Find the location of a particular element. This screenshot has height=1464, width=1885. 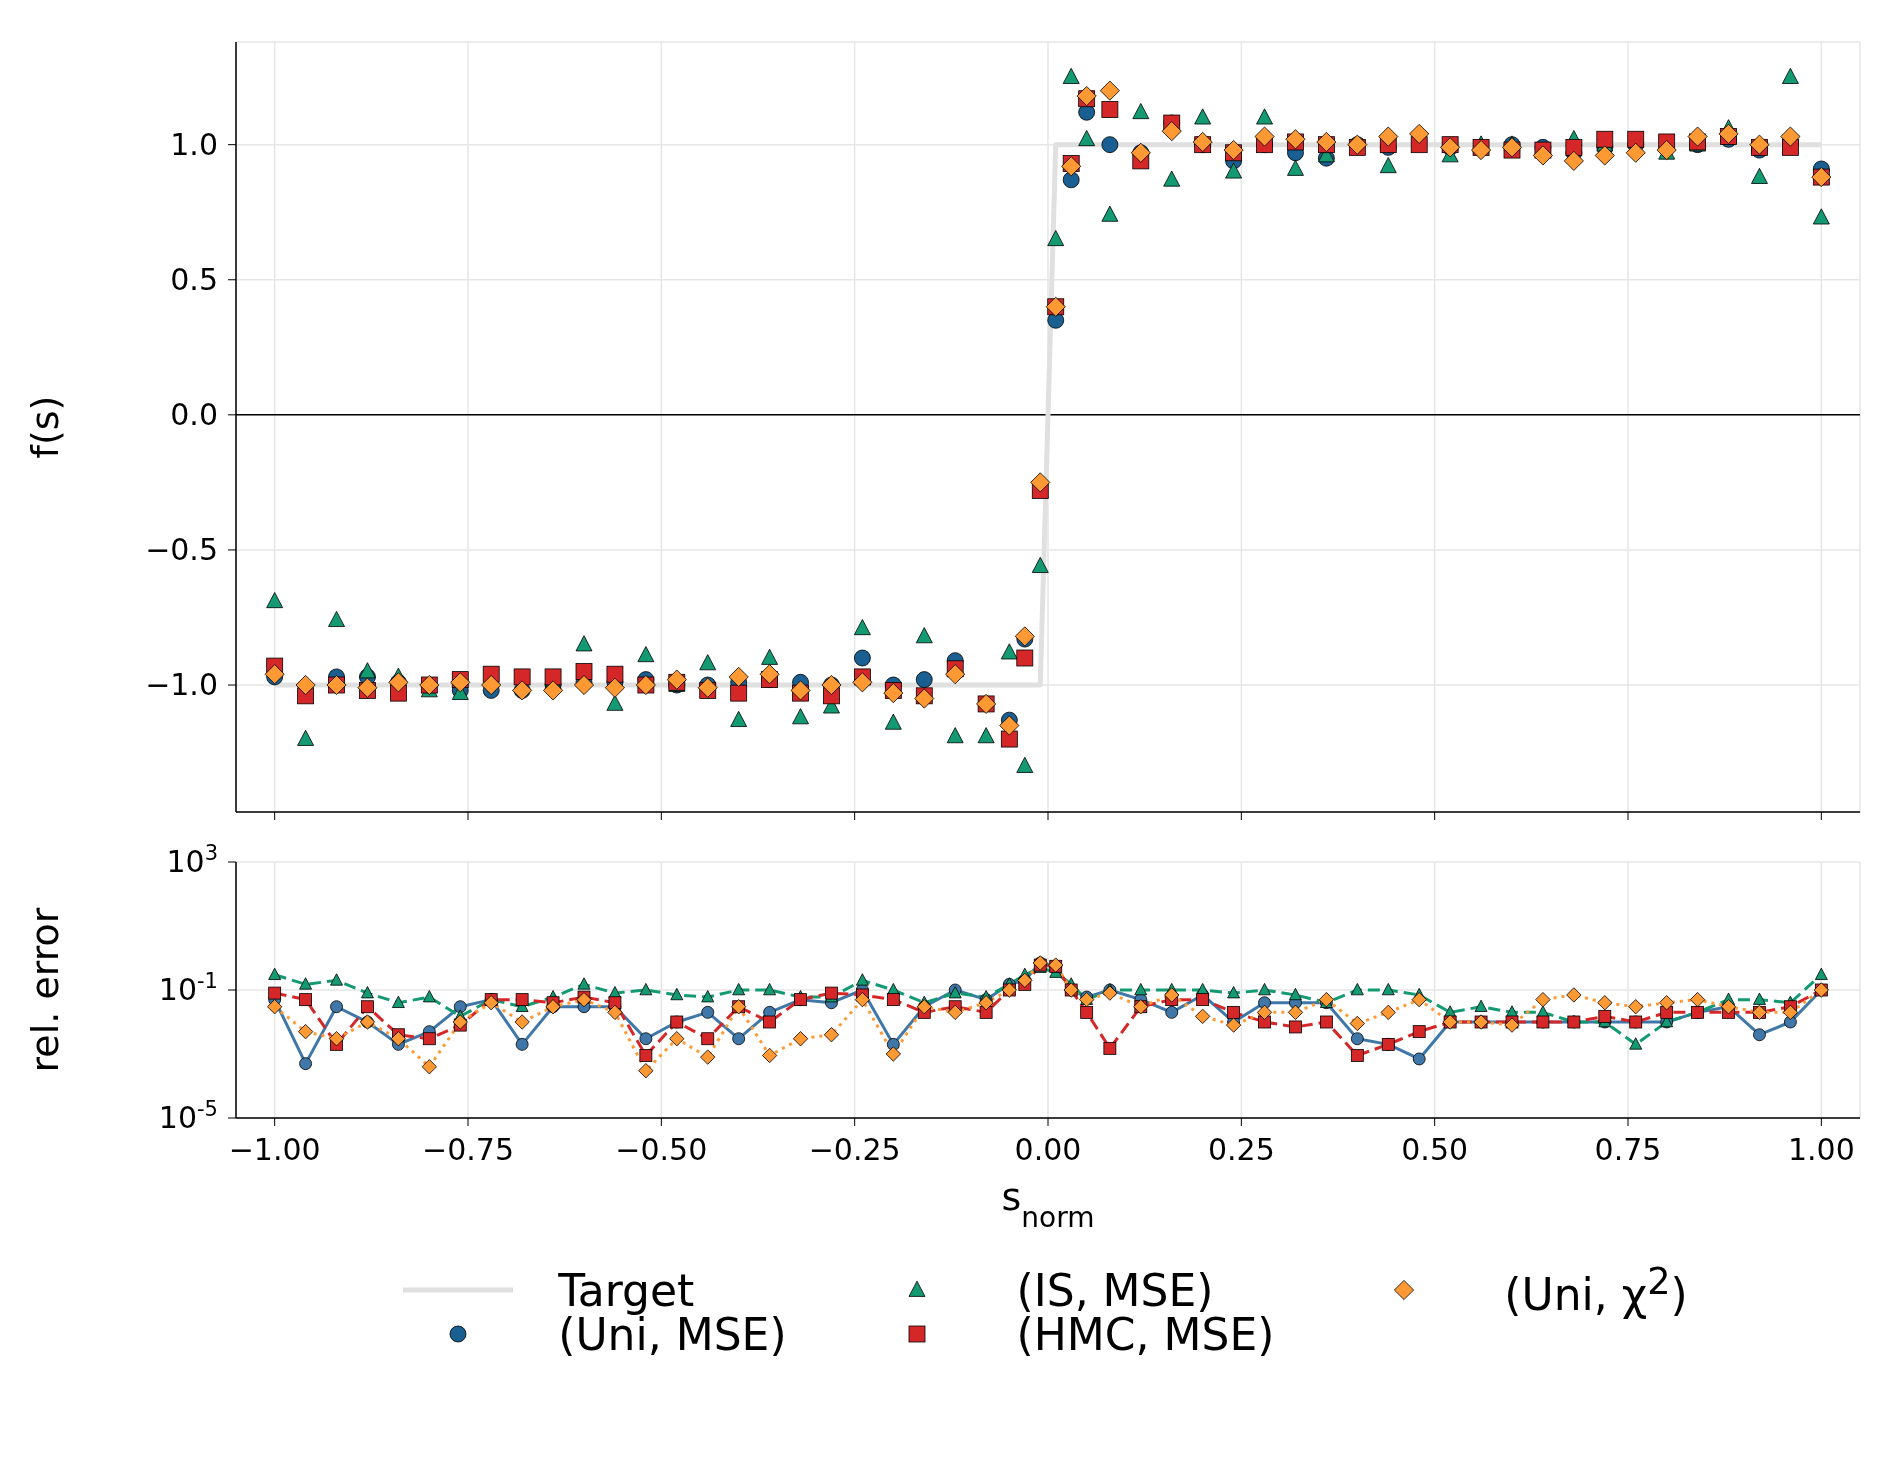

x-tick-label: −0.75 is located at coordinates (468, 1149).